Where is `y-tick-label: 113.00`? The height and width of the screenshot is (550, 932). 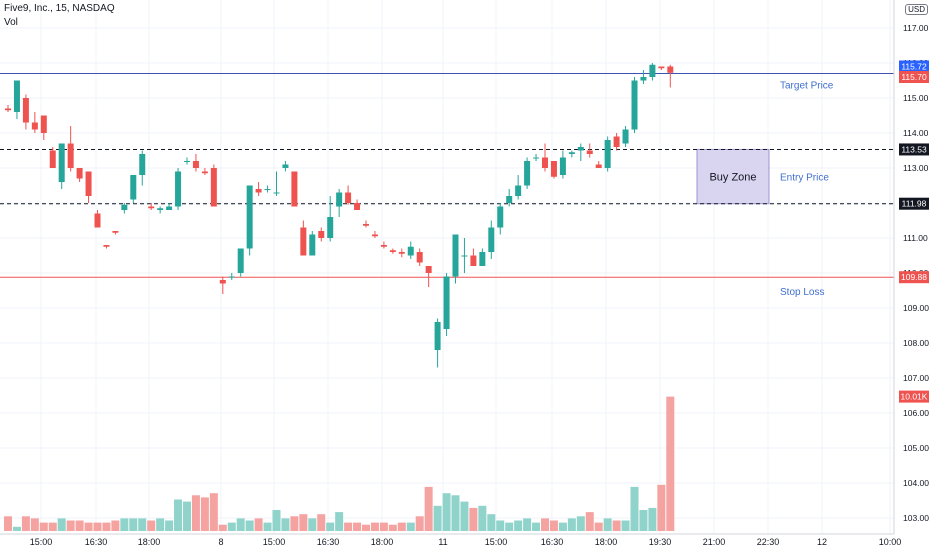
y-tick-label: 113.00 is located at coordinates (916, 168).